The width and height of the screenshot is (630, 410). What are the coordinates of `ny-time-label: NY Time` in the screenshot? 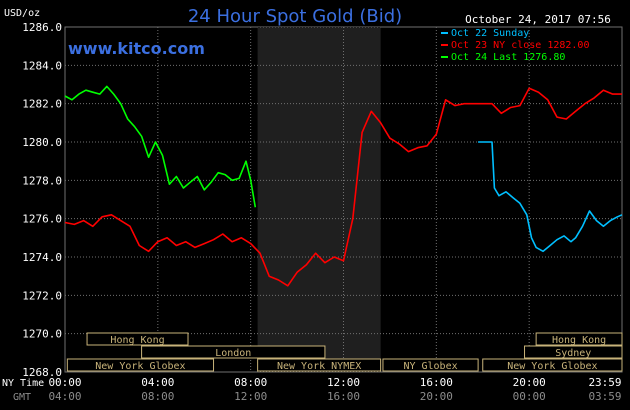 It's located at (23, 383).